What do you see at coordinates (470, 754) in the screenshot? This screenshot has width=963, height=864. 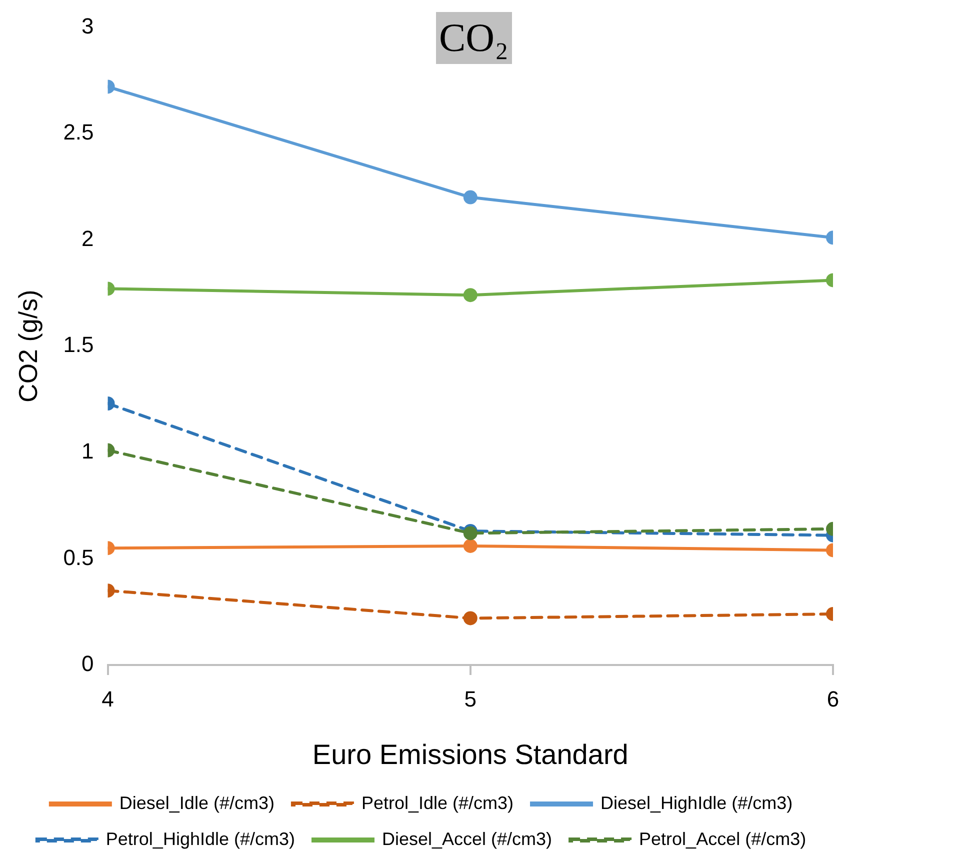 I see `x-axis-title: Euro Emissions Standard` at bounding box center [470, 754].